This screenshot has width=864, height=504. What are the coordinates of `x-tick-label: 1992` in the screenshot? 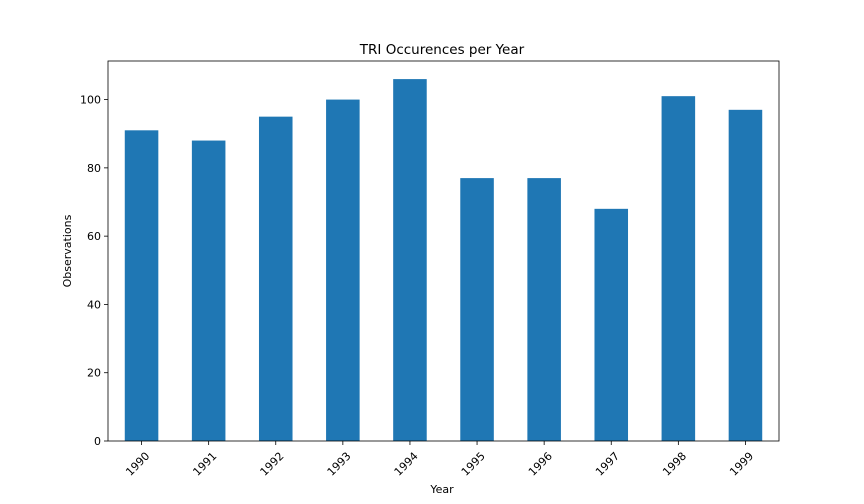 It's located at (272, 464).